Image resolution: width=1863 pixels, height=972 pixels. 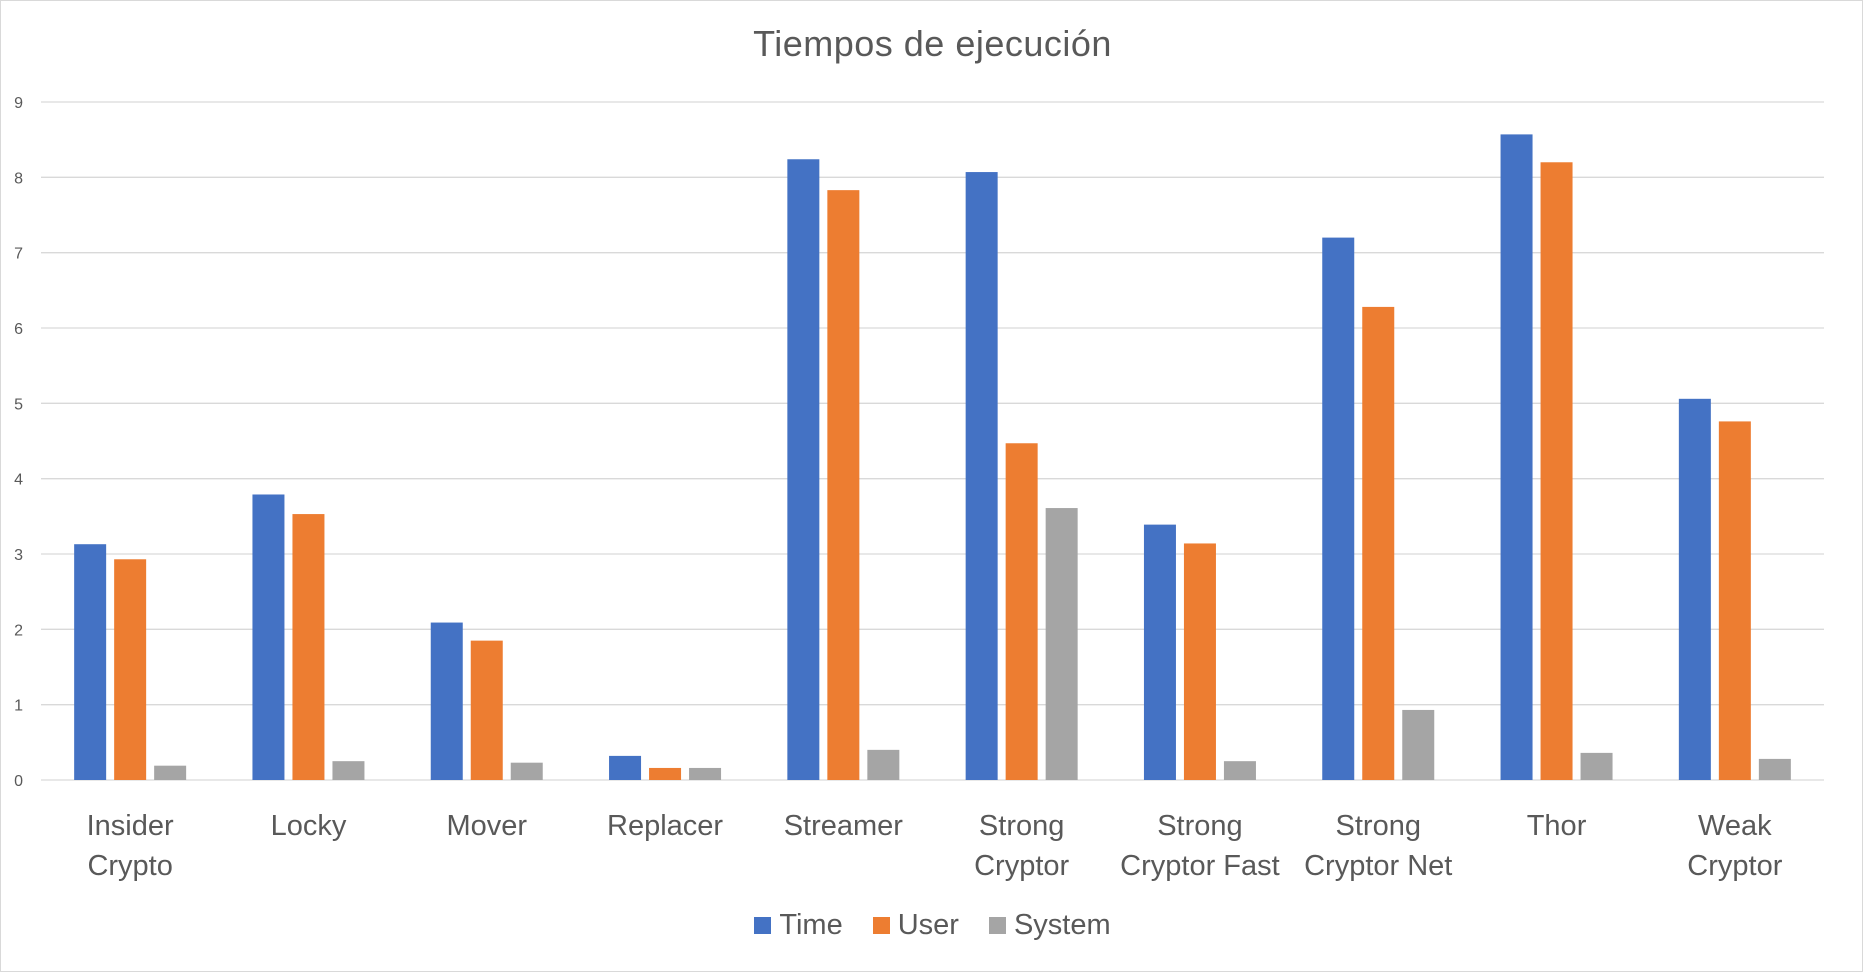 I want to click on legend: Time User System, so click(x=932, y=925).